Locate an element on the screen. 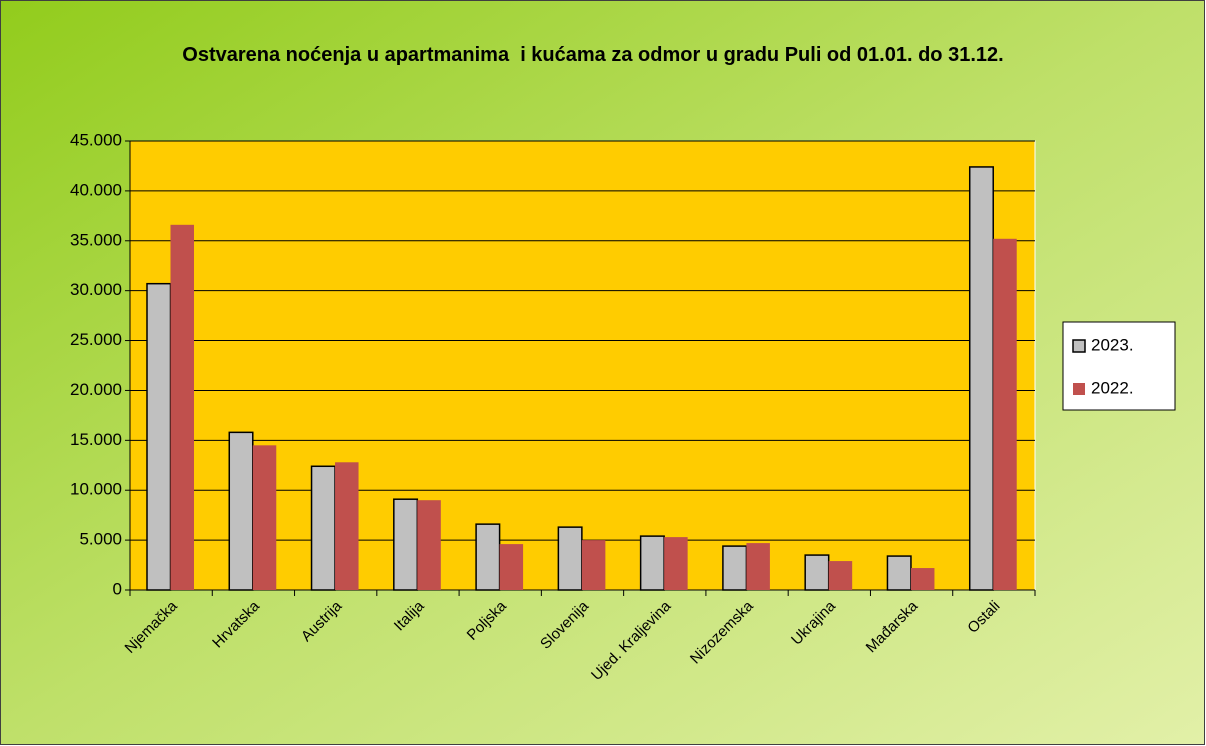  legend-box is located at coordinates (1119, 366).